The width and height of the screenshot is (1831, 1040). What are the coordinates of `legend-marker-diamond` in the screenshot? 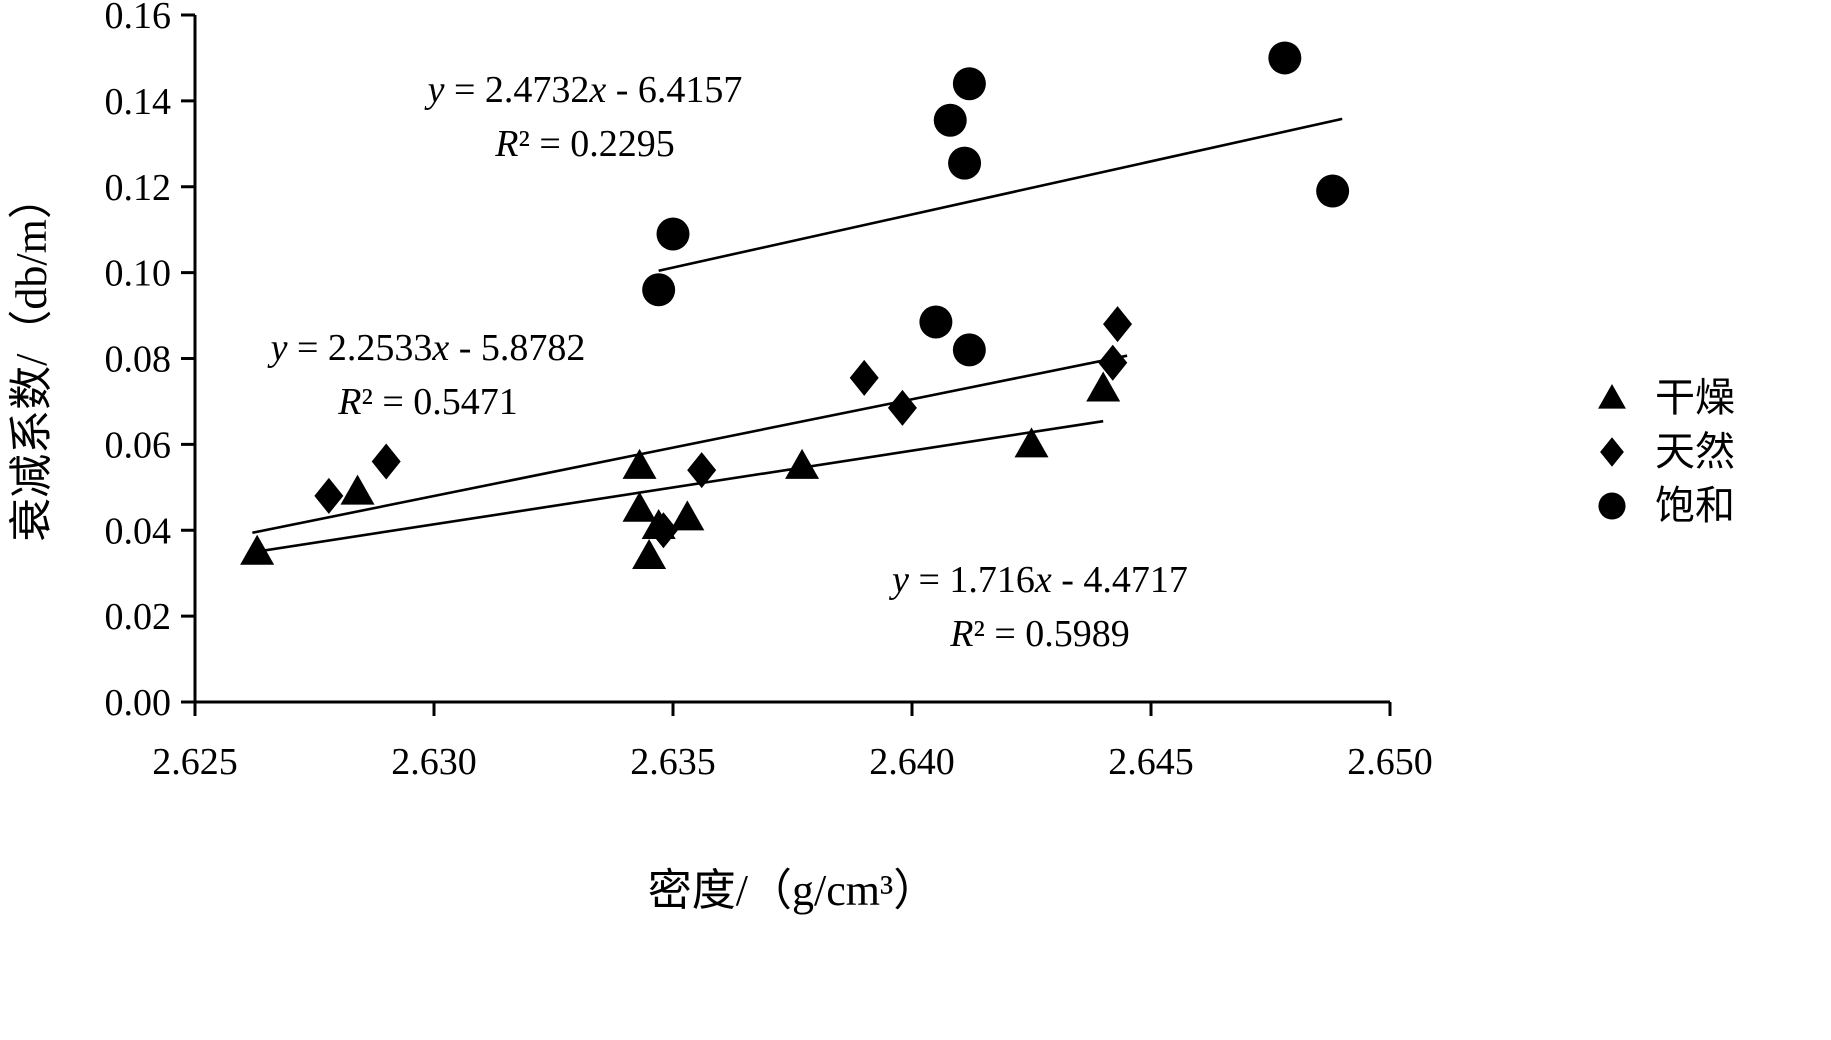 It's located at (1612, 452).